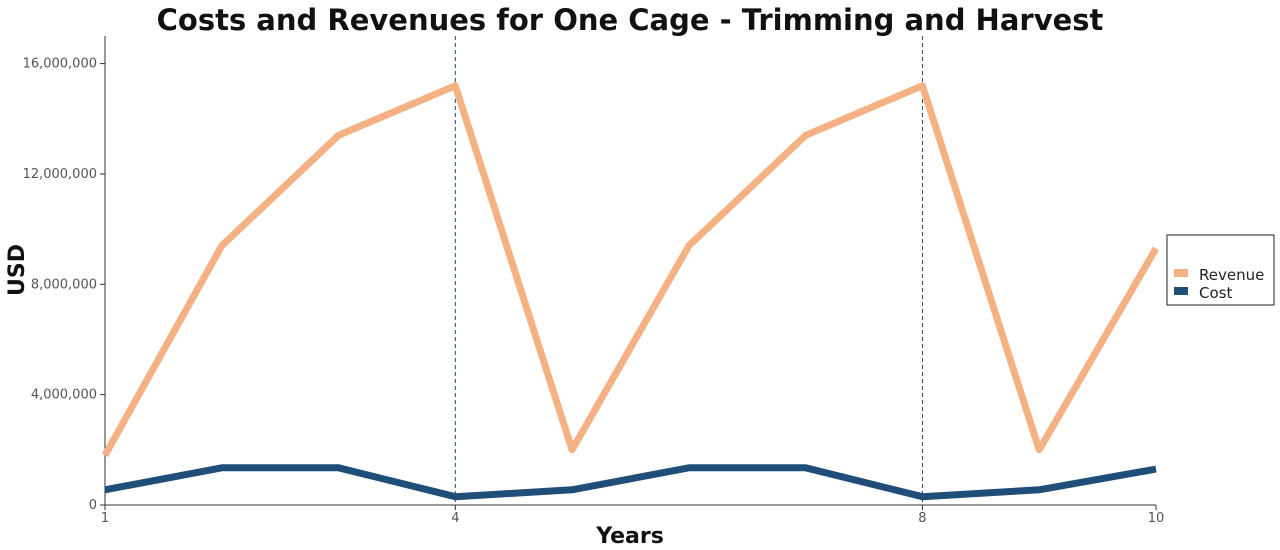 The image size is (1280, 550). Describe the element at coordinates (629, 536) in the screenshot. I see `x-axis-title: Years` at that location.